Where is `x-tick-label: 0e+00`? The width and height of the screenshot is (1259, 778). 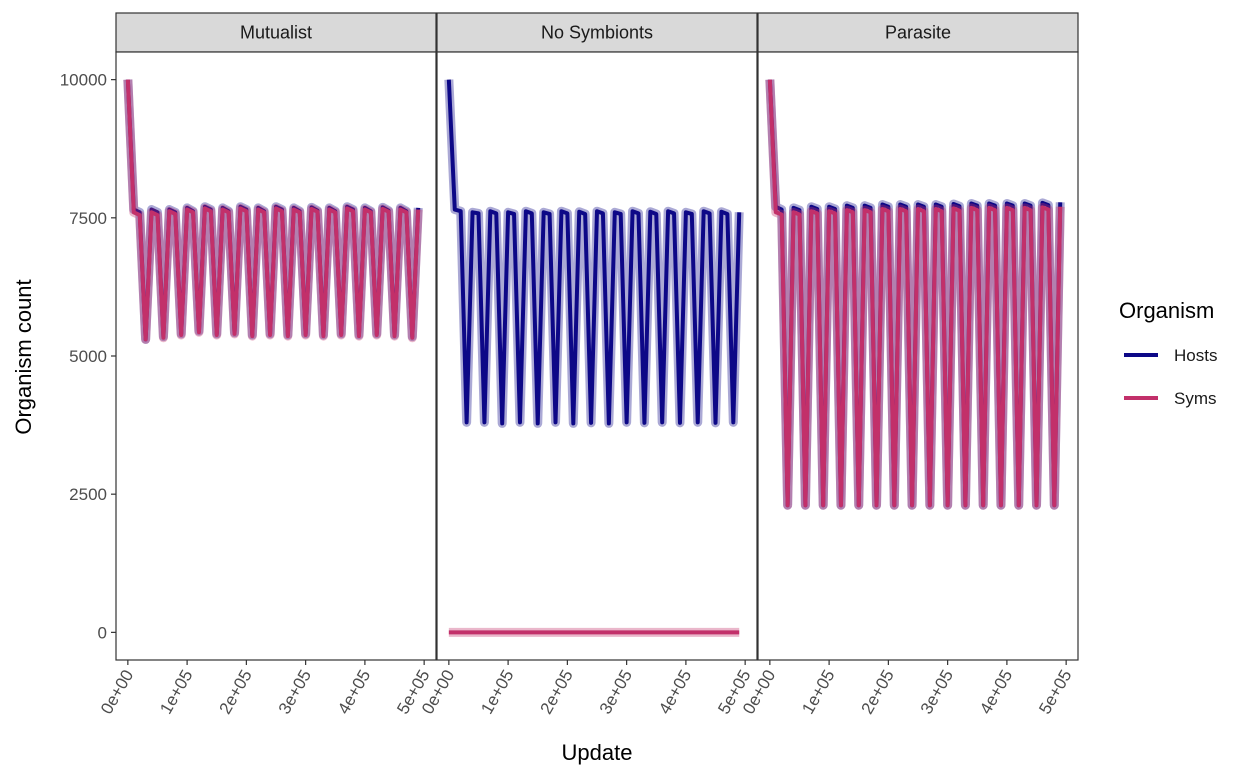
x-tick-label: 0e+00 is located at coordinates (117, 692).